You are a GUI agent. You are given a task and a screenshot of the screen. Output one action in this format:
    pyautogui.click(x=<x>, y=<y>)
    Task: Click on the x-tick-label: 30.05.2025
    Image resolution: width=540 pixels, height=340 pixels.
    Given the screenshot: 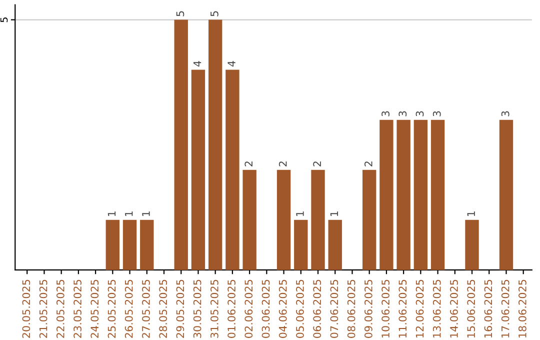 What is the action you would take?
    pyautogui.click(x=197, y=309)
    